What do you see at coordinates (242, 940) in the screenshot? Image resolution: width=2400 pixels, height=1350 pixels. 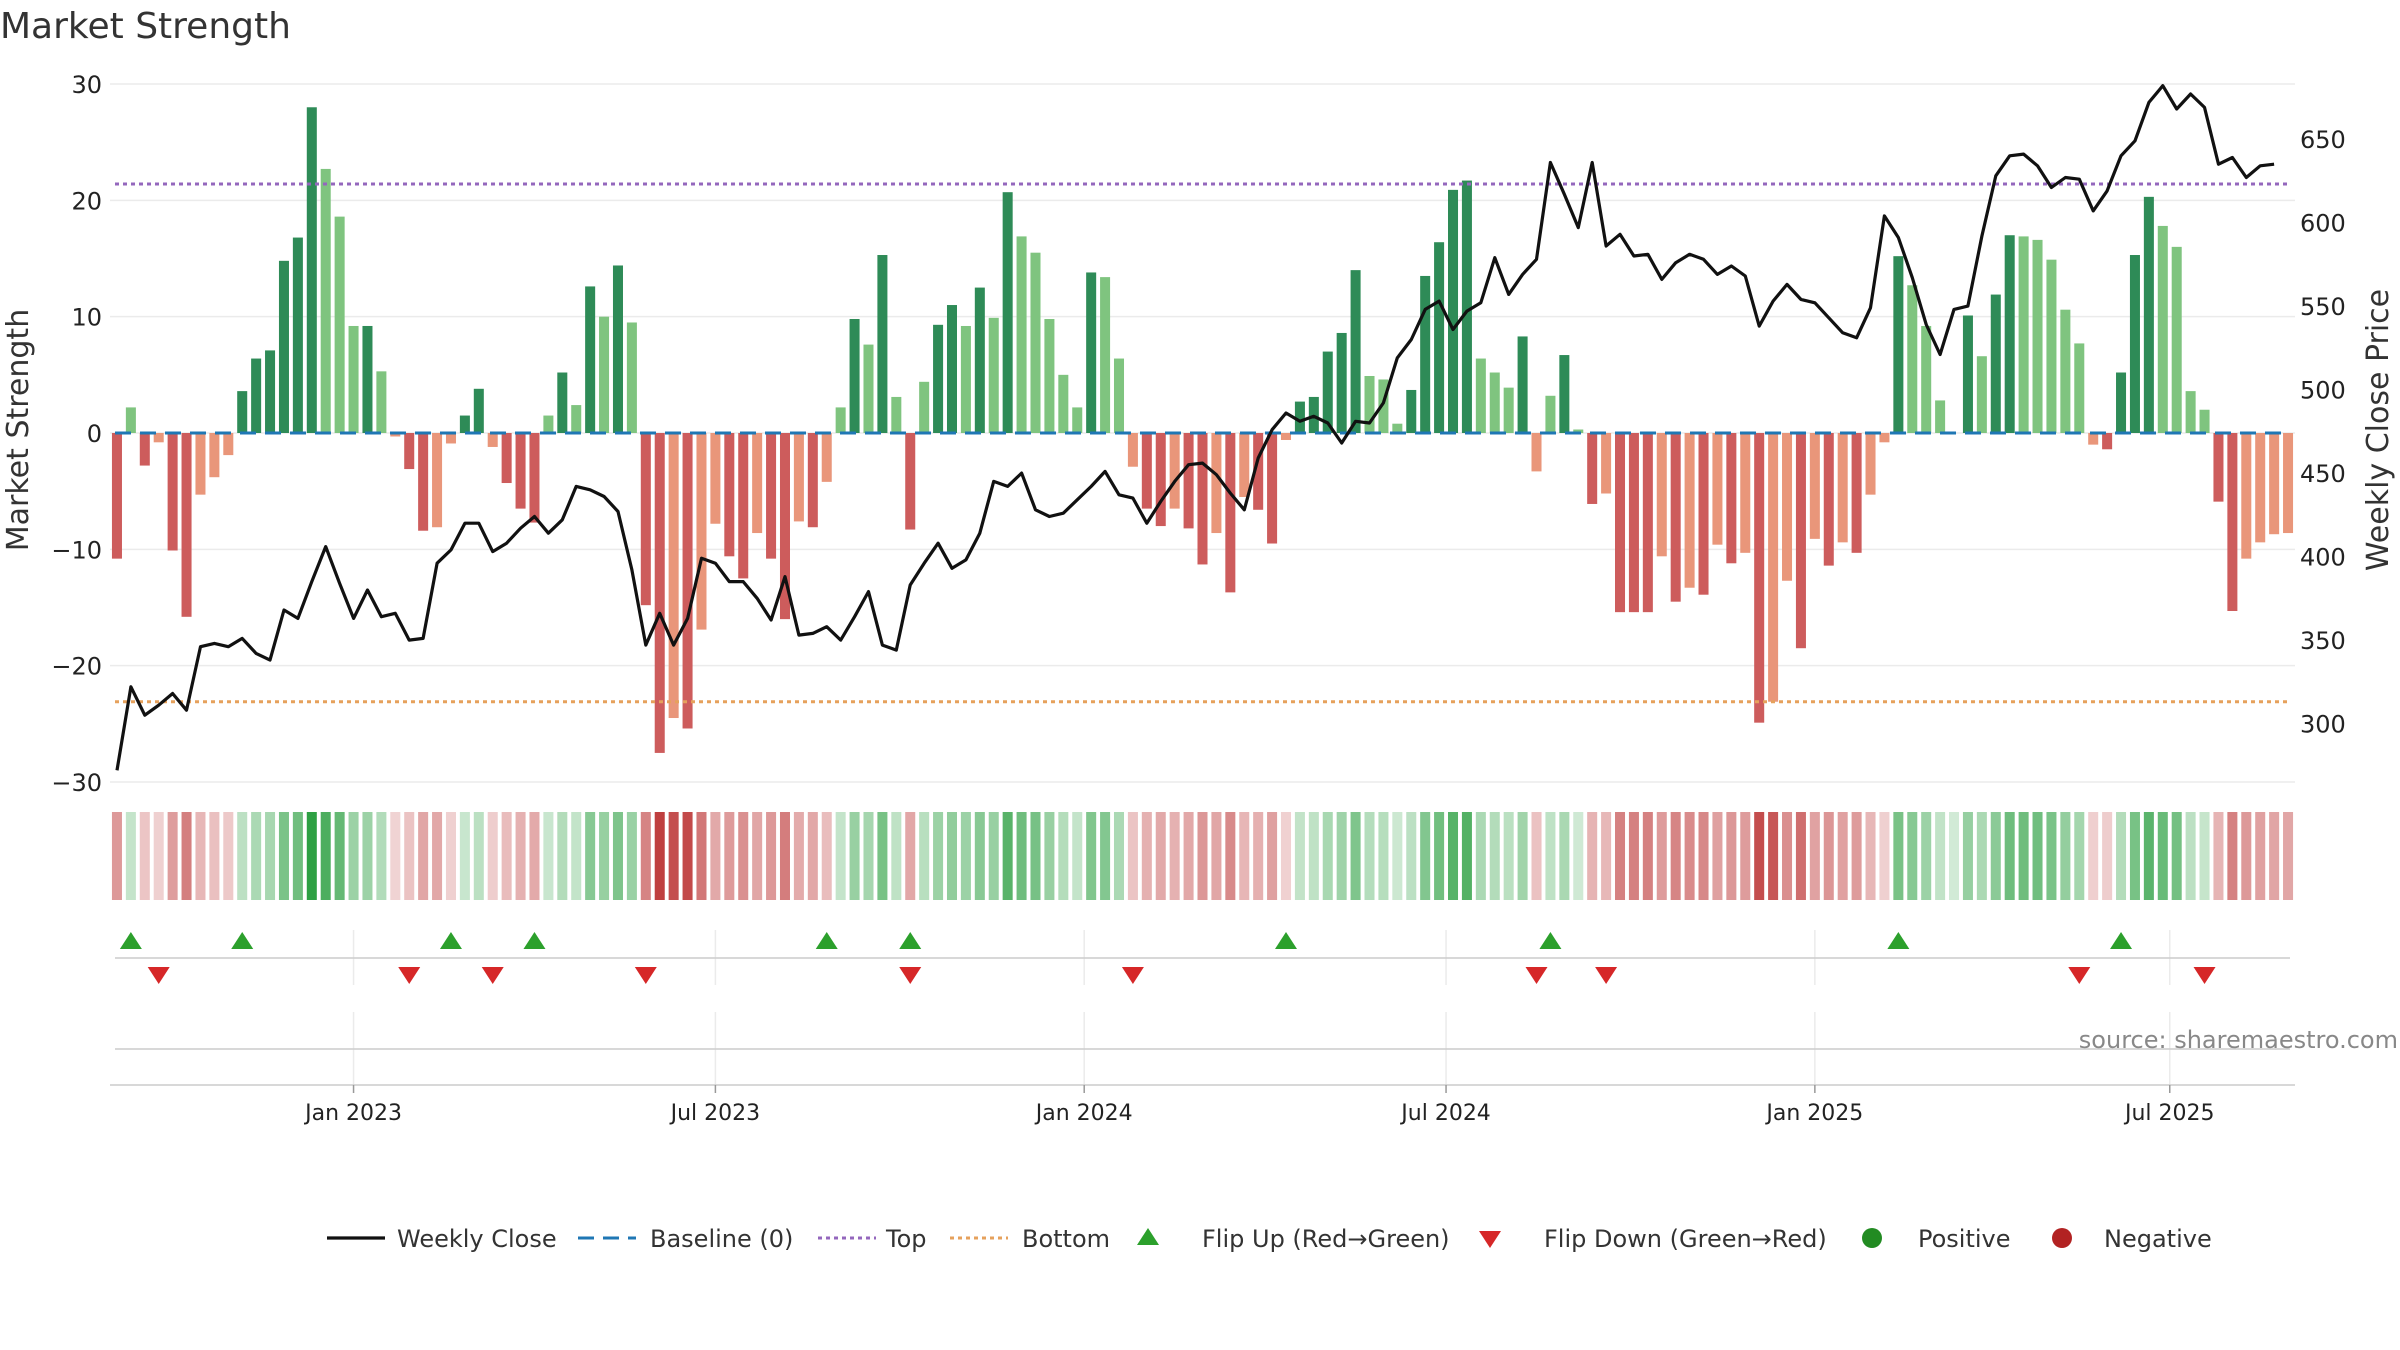 I see `flip-up-marker` at bounding box center [242, 940].